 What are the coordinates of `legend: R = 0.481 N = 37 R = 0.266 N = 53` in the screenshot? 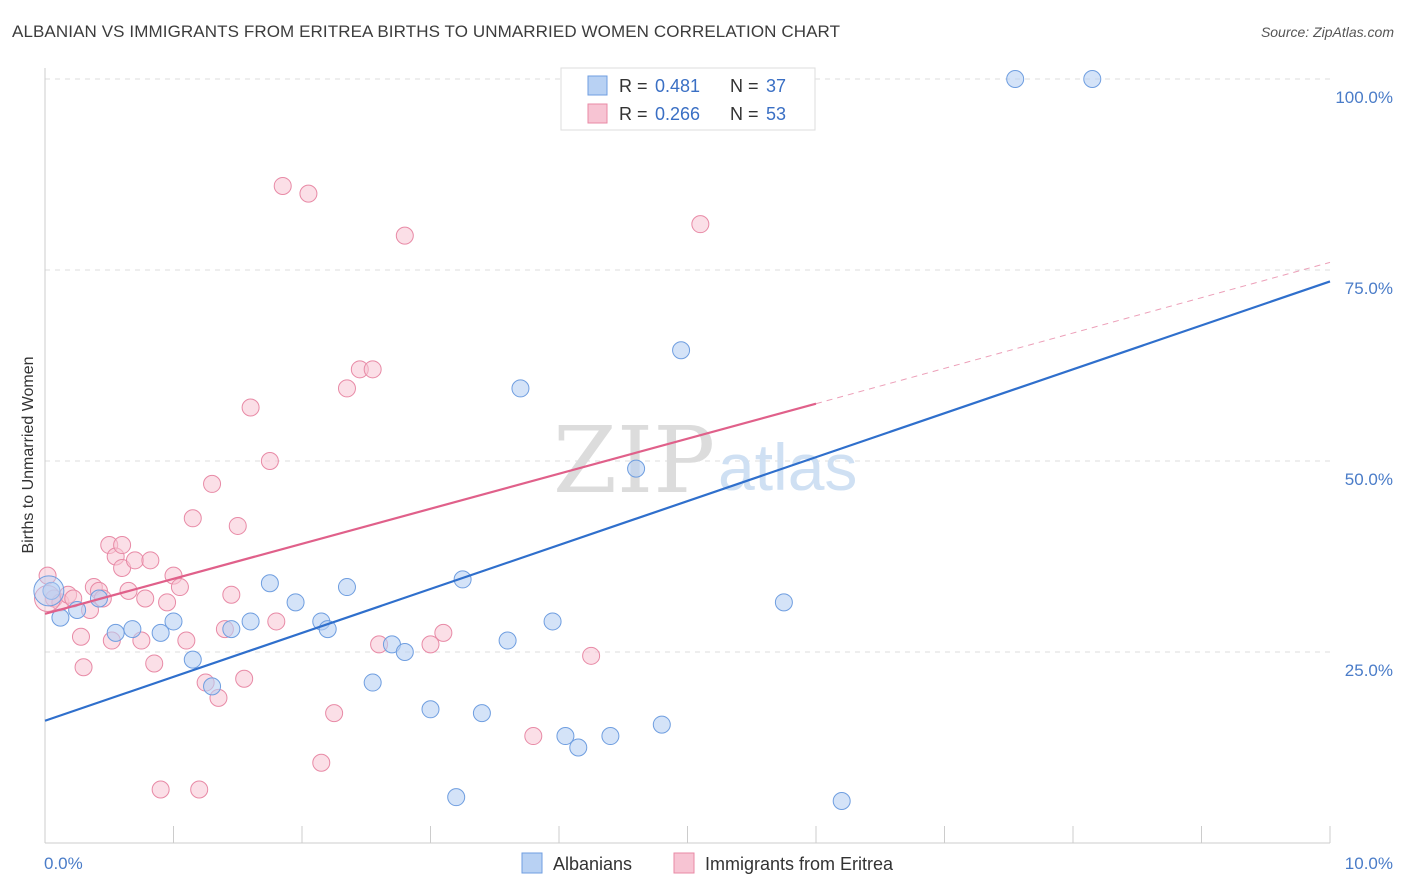 It's located at (688, 99).